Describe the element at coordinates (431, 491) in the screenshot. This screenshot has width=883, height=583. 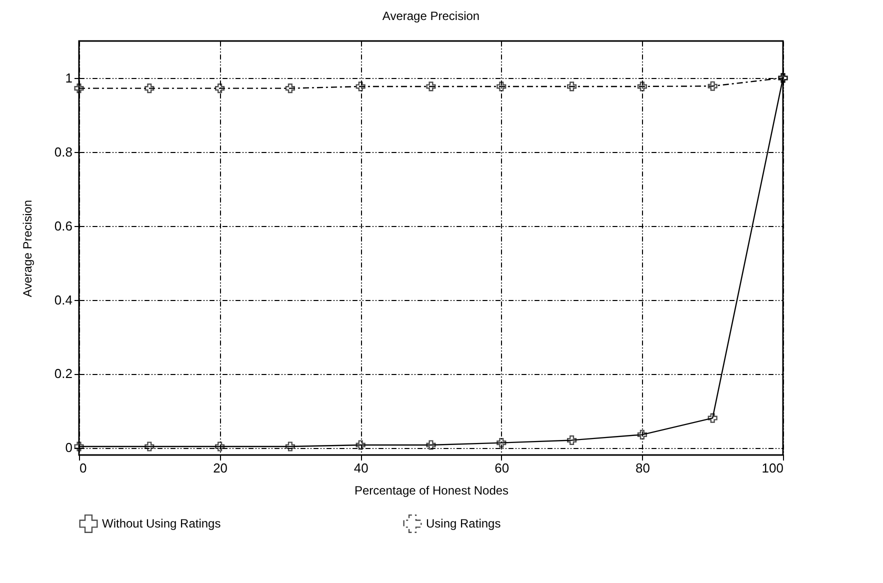
I see `x-axis-title: Percentage of Honest Nodes` at that location.